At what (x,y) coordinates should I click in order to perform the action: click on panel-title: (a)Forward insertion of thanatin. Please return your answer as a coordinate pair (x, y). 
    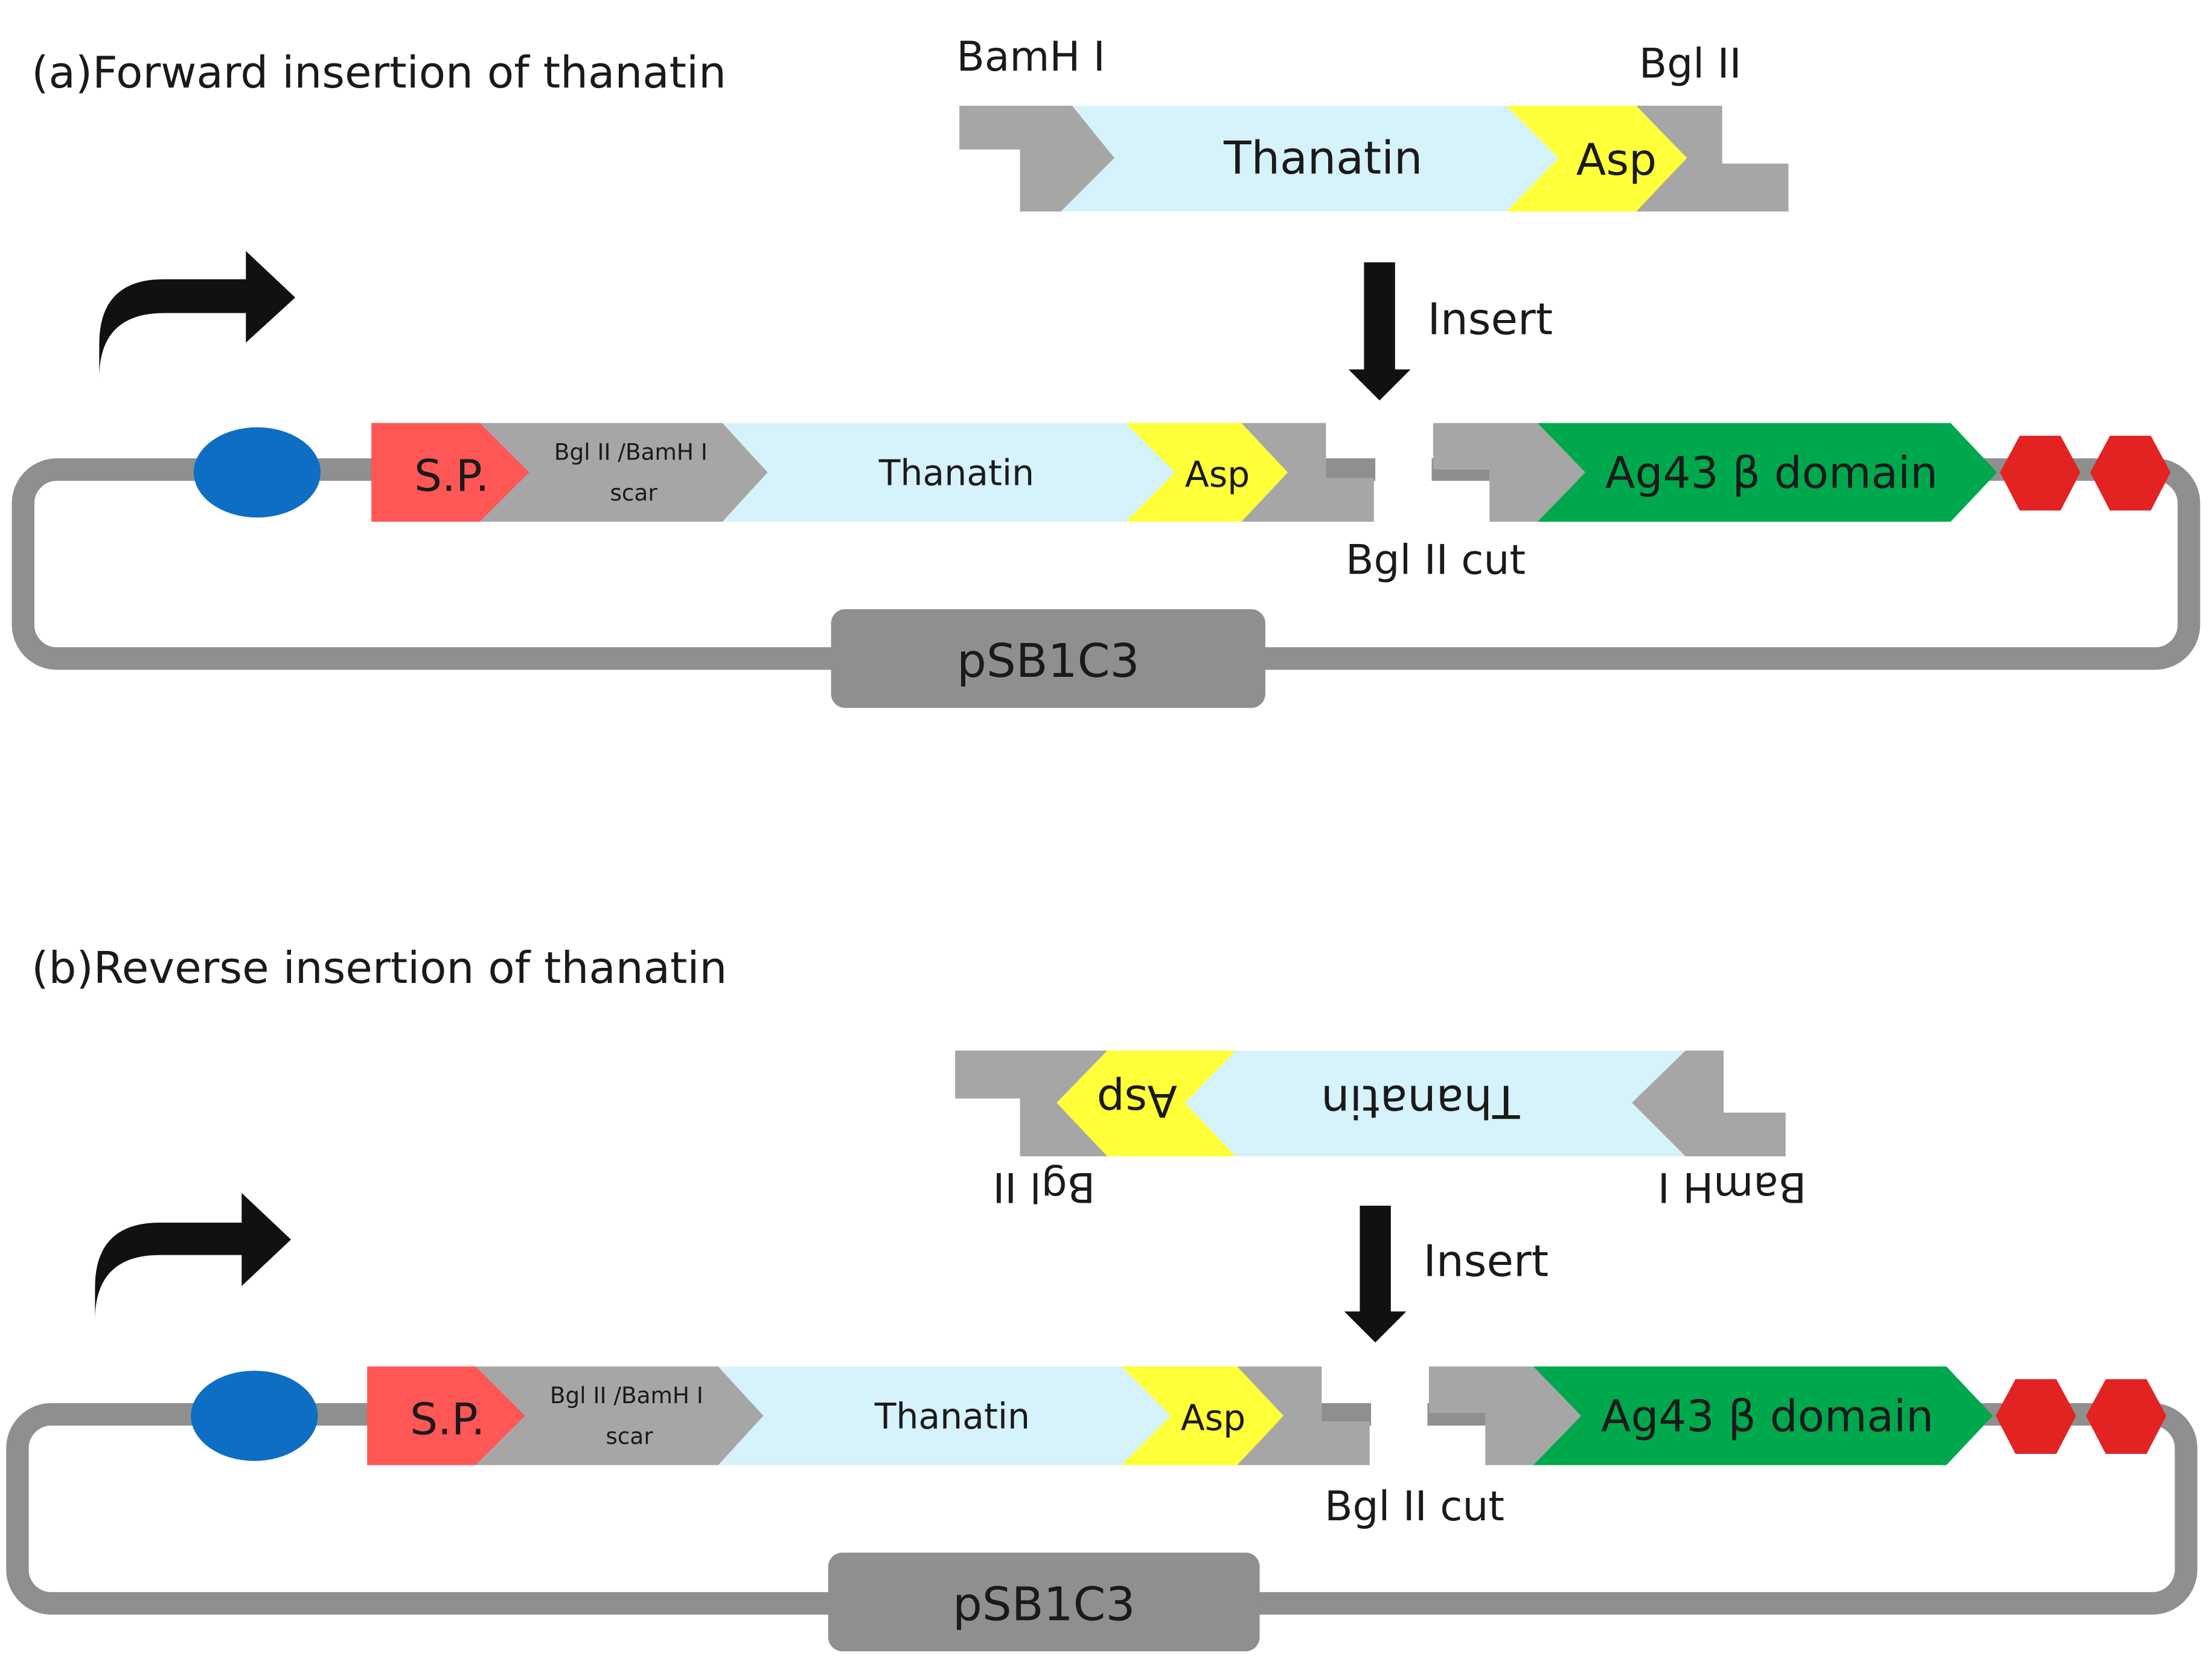
    Looking at the image, I should click on (378, 73).